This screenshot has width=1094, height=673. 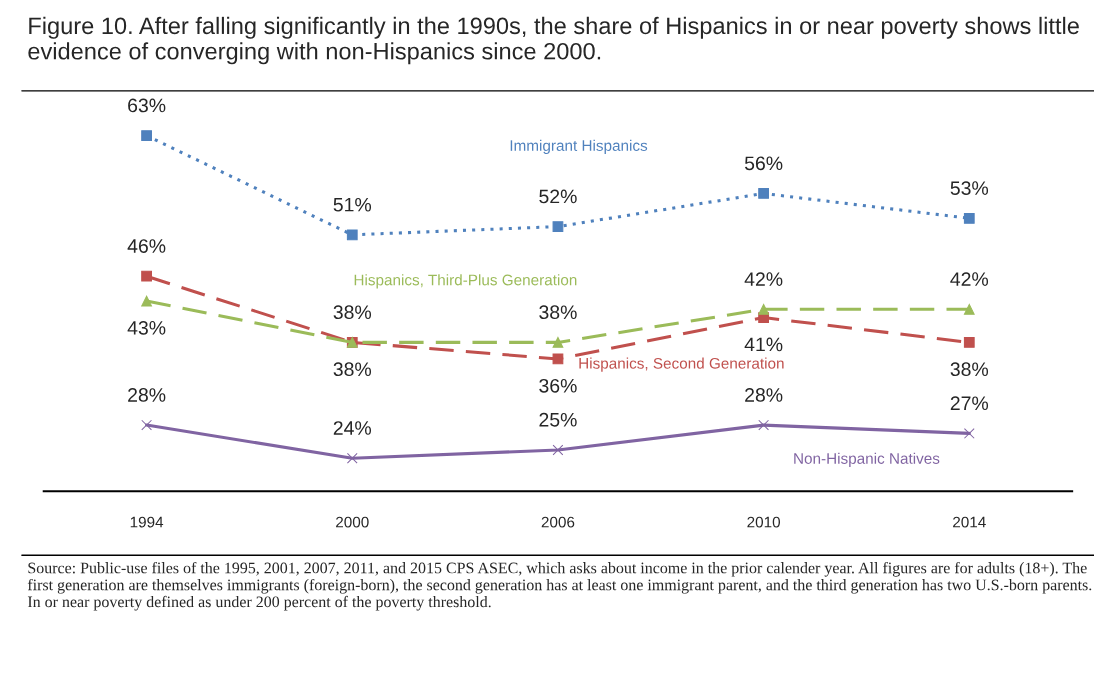 I want to click on source-note: Source: Public-use files of the 1995, 2001, 2007, 2011, and 2015 CPS ASEC, which asks about income in the prior calender year. All figures are for adults (18+). The first generation are themselves immigrants (foreign-born), the second generation has at least one immigrant parent, and the third generation has two U.S.-born parents. In or near poverty defined as under 200 percent of the poverty threshold., so click(x=559, y=586).